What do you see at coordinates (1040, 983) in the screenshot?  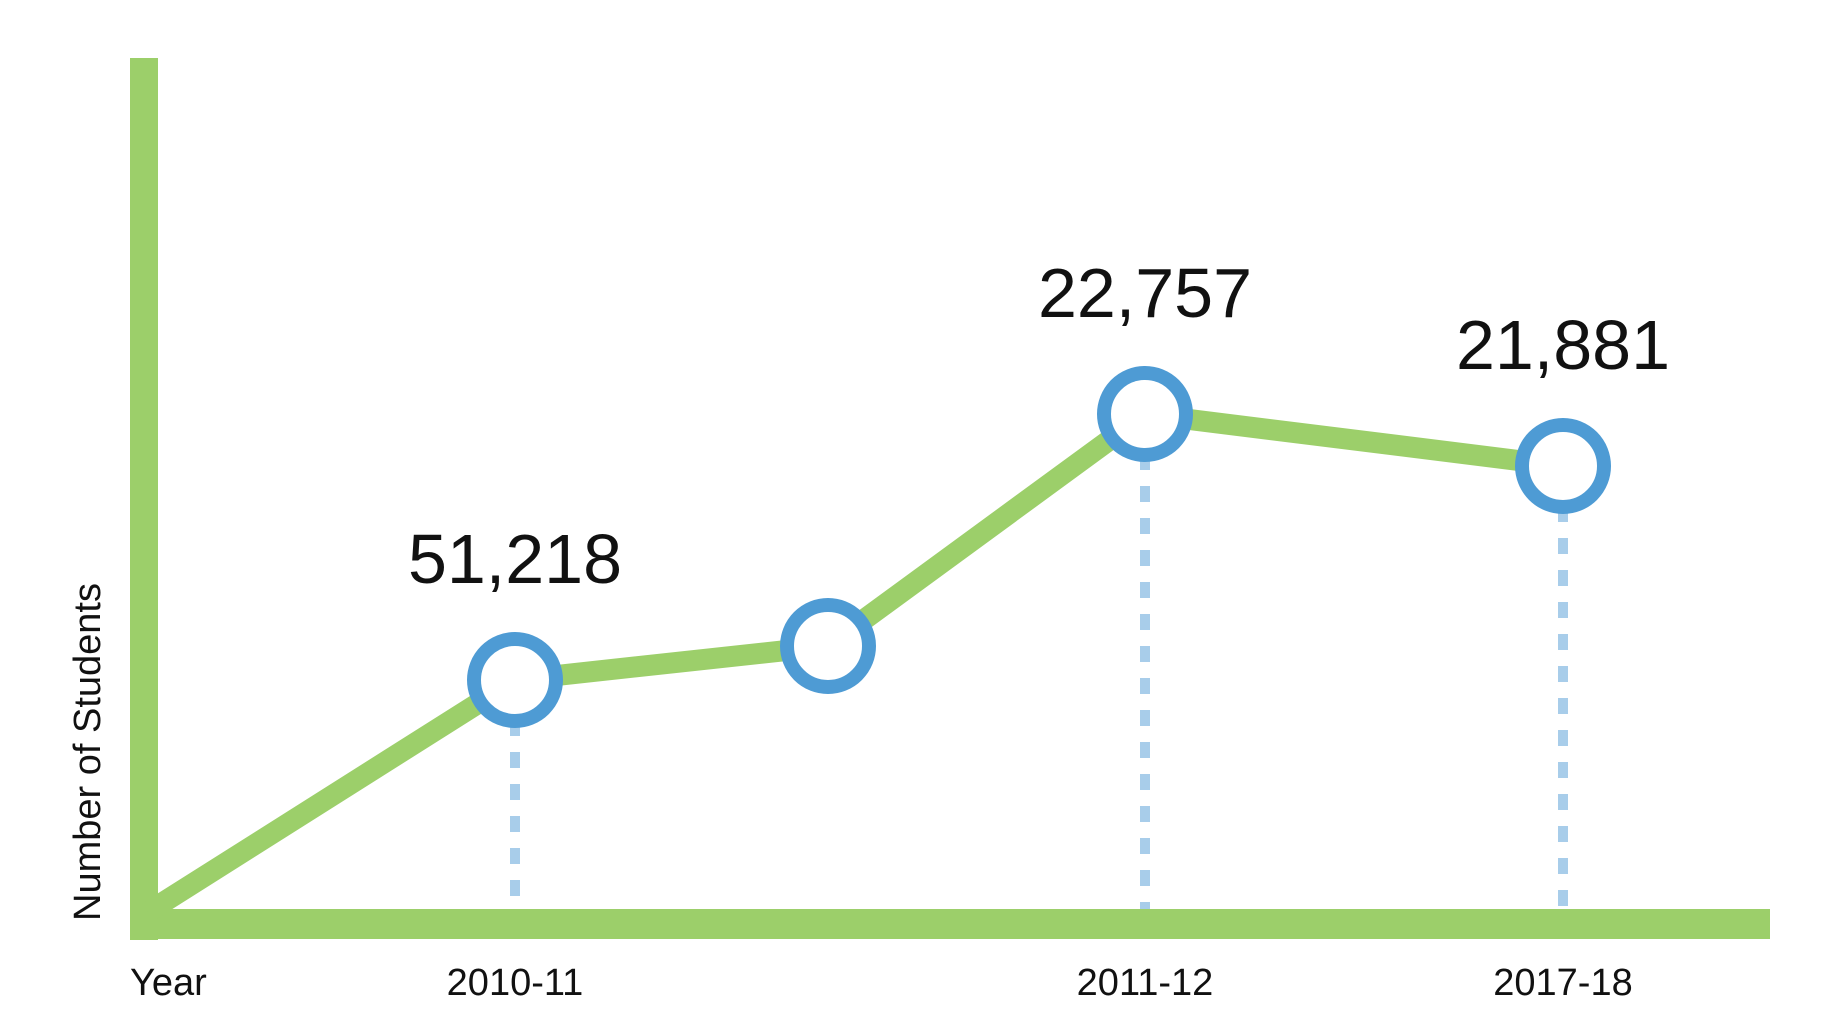 I see `tick-label-group: 2010-11 2011-12 2017-18` at bounding box center [1040, 983].